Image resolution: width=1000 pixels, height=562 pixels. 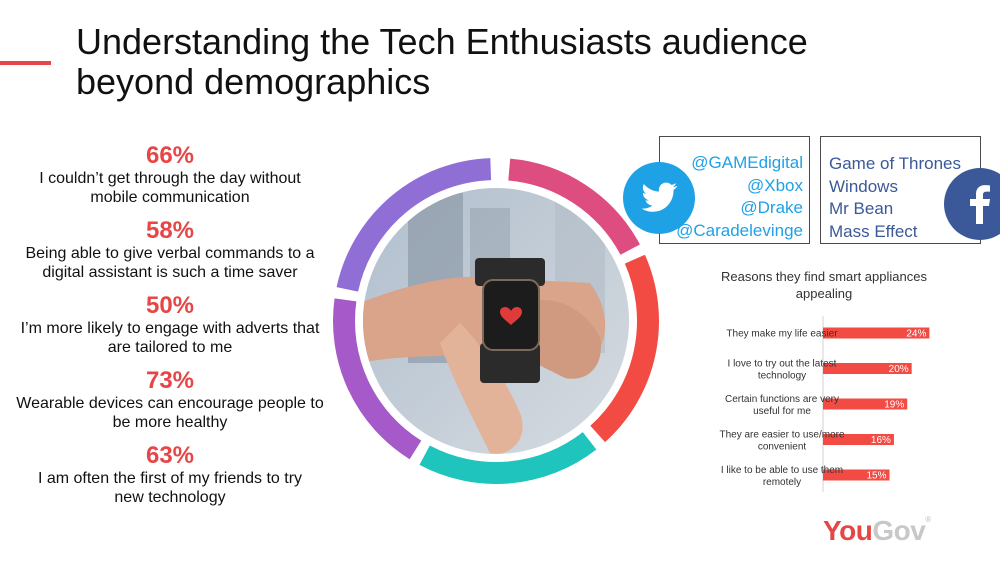 What do you see at coordinates (739, 230) in the screenshot?
I see `twitter-handle: @Caradelevinge` at bounding box center [739, 230].